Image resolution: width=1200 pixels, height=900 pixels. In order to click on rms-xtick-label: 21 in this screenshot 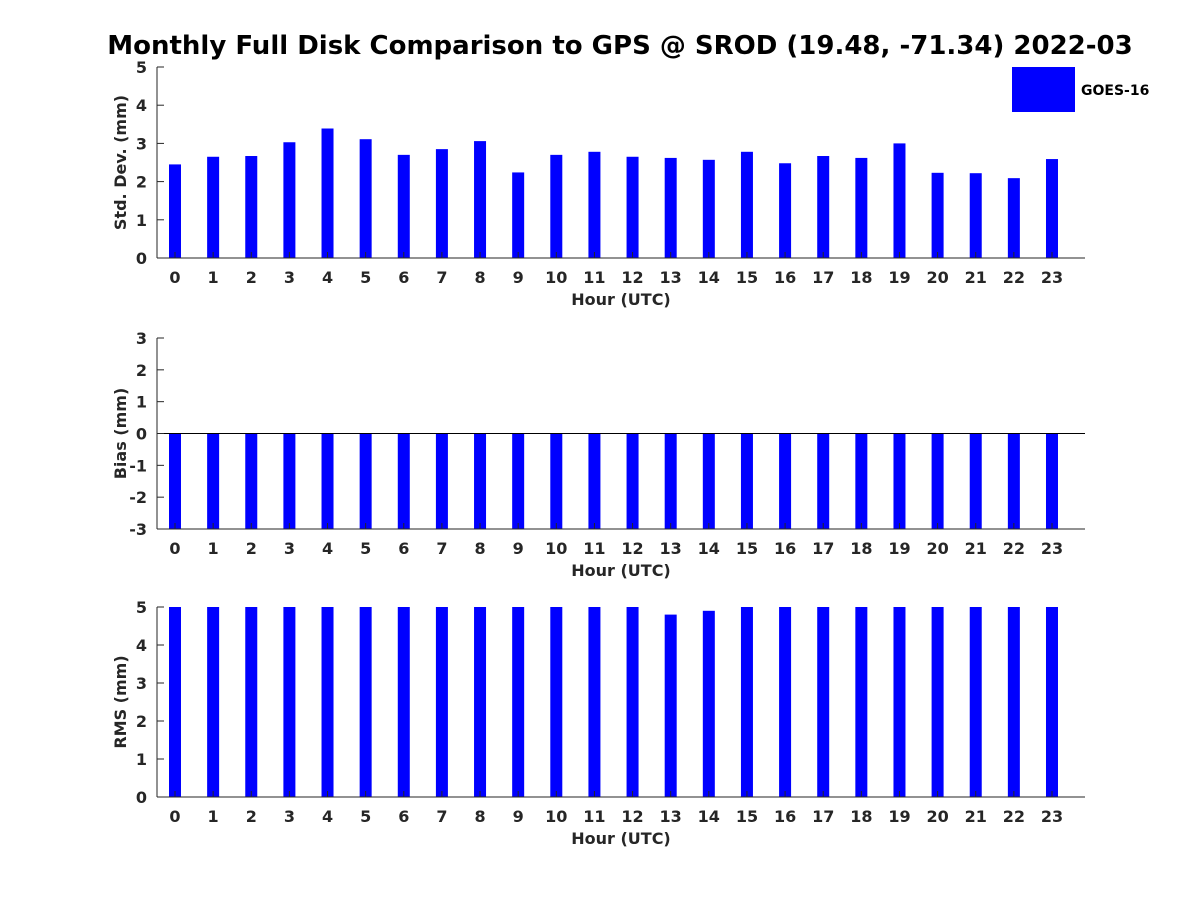, I will do `click(976, 816)`.